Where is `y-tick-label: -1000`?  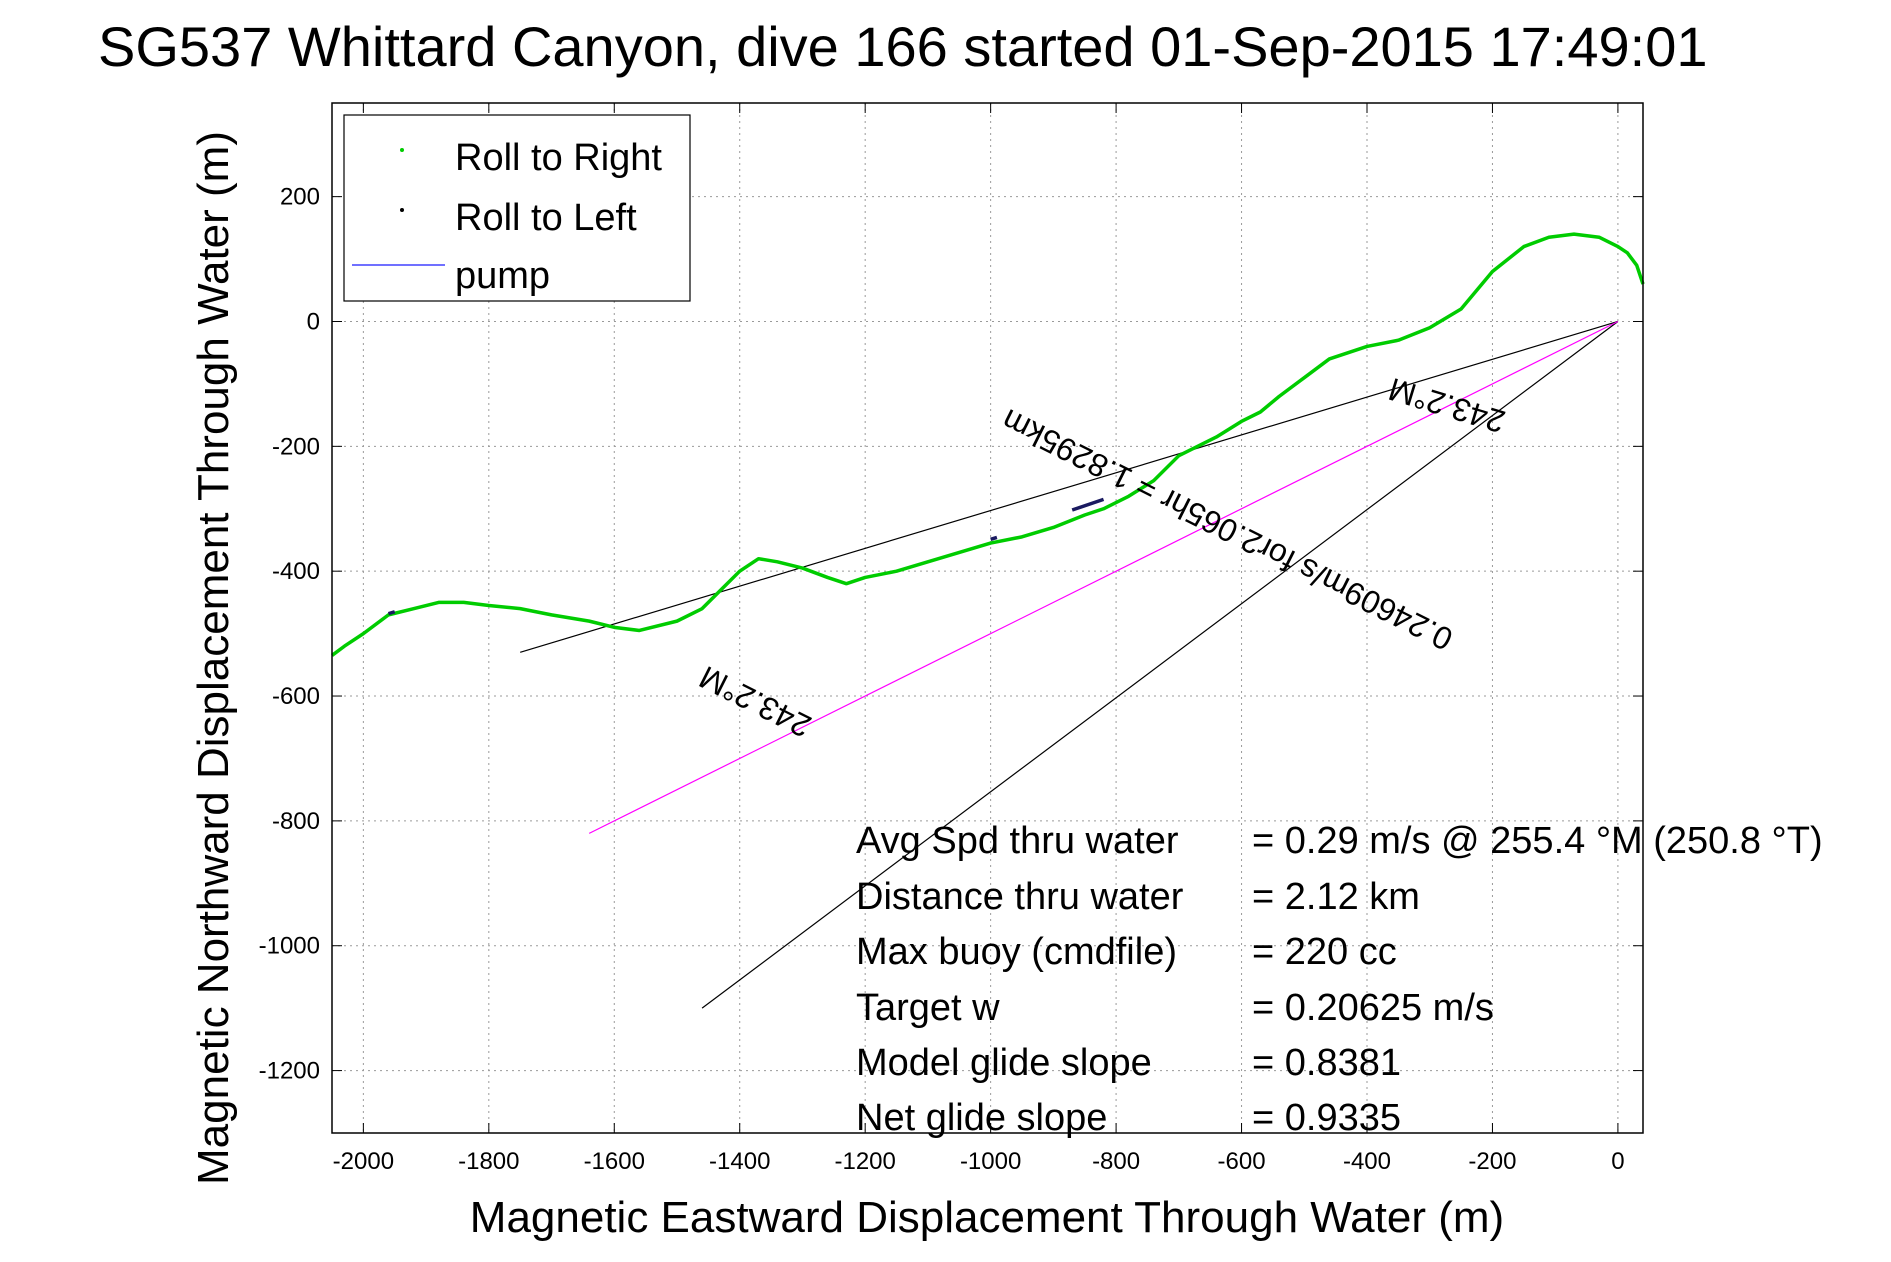 y-tick-label: -1000 is located at coordinates (289, 946).